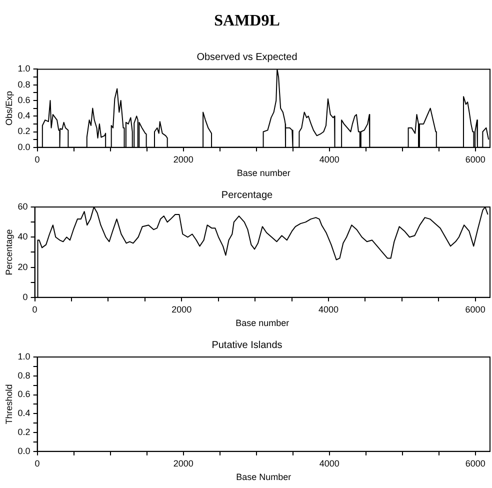  I want to click on y-tick-label: 60, so click(23, 206).